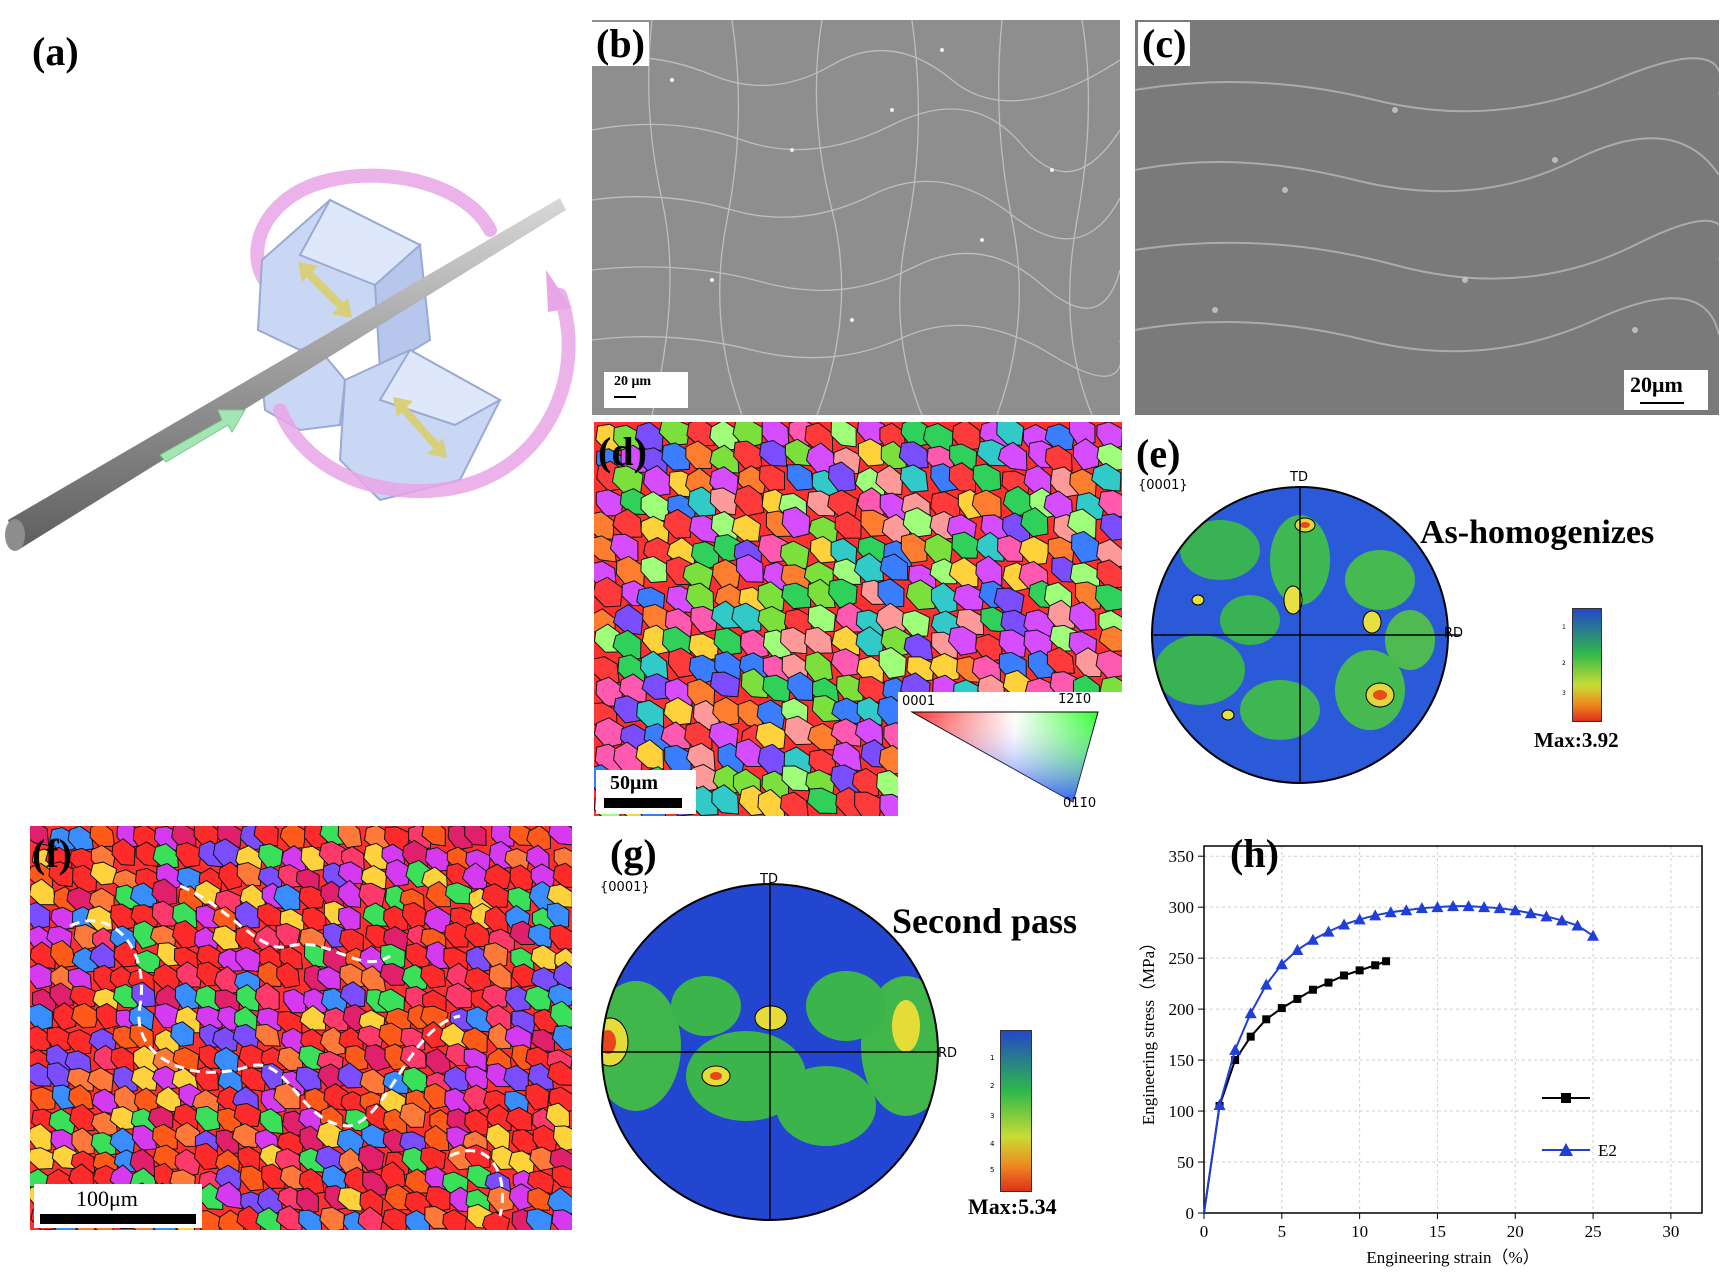 The image size is (1734, 1279). I want to click on colorbar-g-tick-5: 5, so click(992, 1170).